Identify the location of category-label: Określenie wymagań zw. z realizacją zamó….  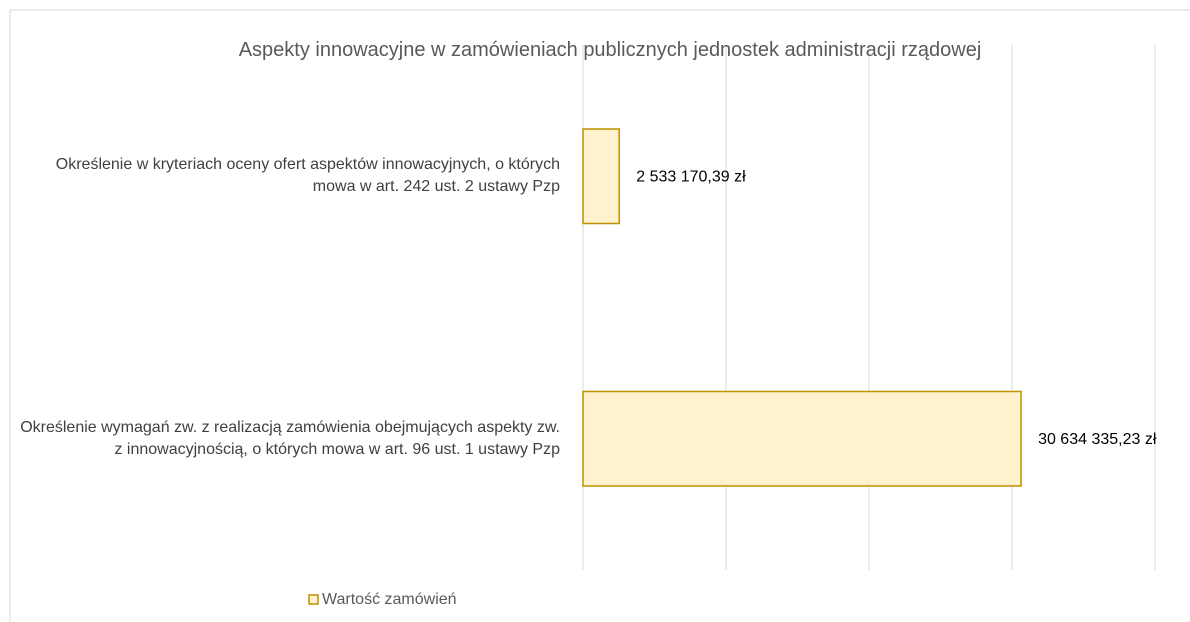
(290, 438).